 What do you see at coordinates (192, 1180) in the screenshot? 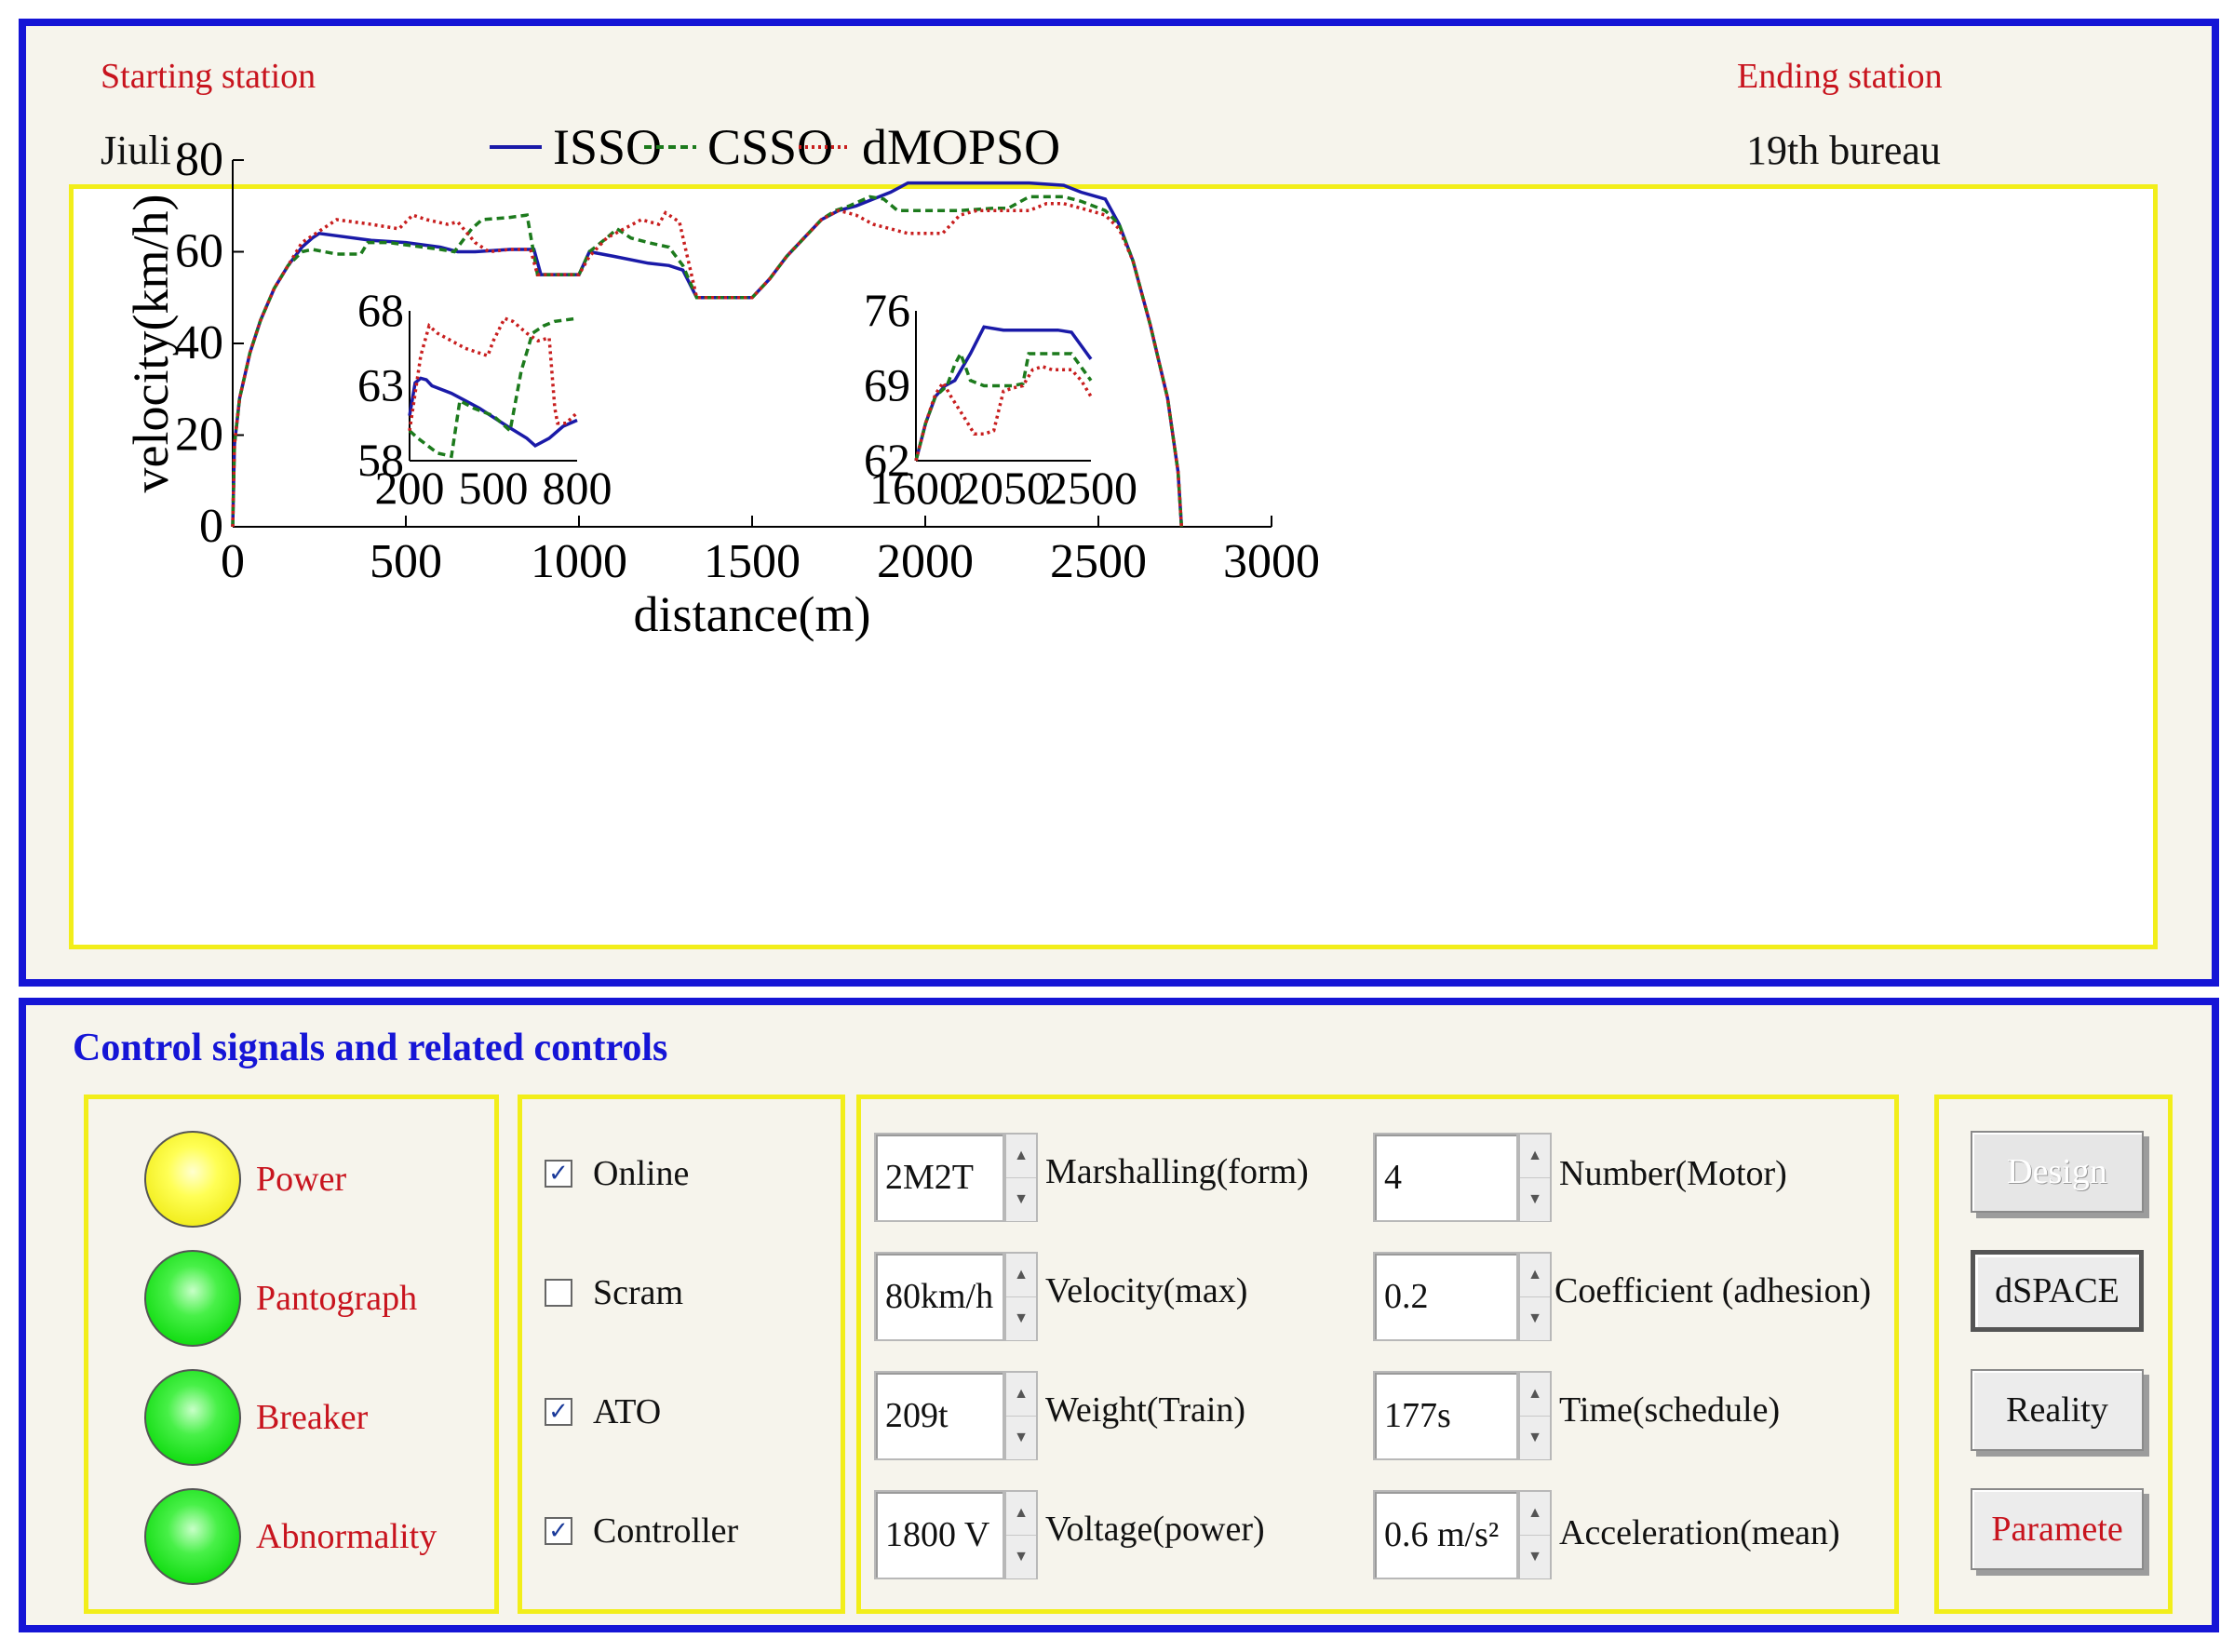
I see `power-lamp-icon` at bounding box center [192, 1180].